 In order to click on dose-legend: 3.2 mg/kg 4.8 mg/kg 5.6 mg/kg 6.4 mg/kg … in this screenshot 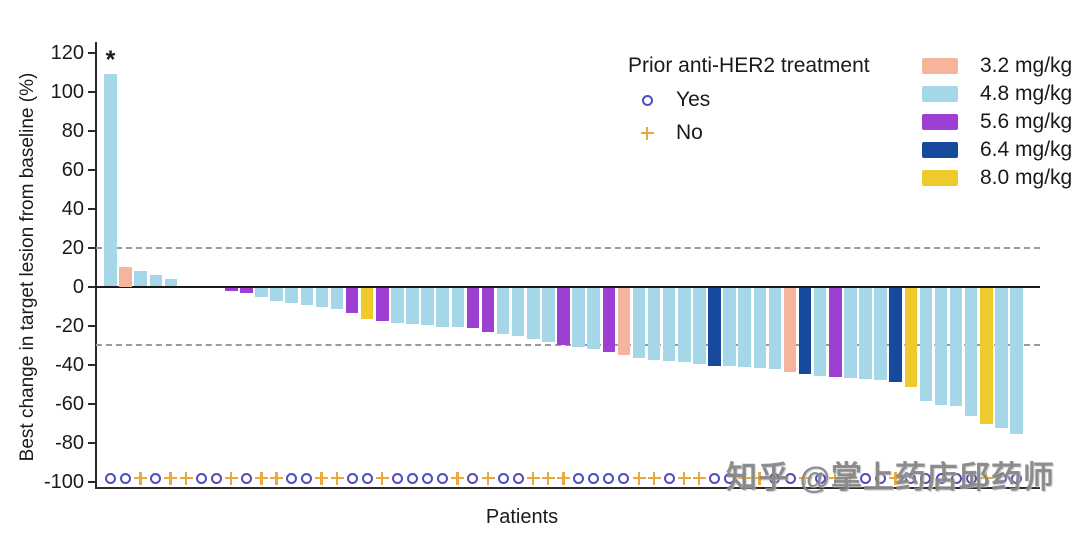, I will do `click(997, 122)`.